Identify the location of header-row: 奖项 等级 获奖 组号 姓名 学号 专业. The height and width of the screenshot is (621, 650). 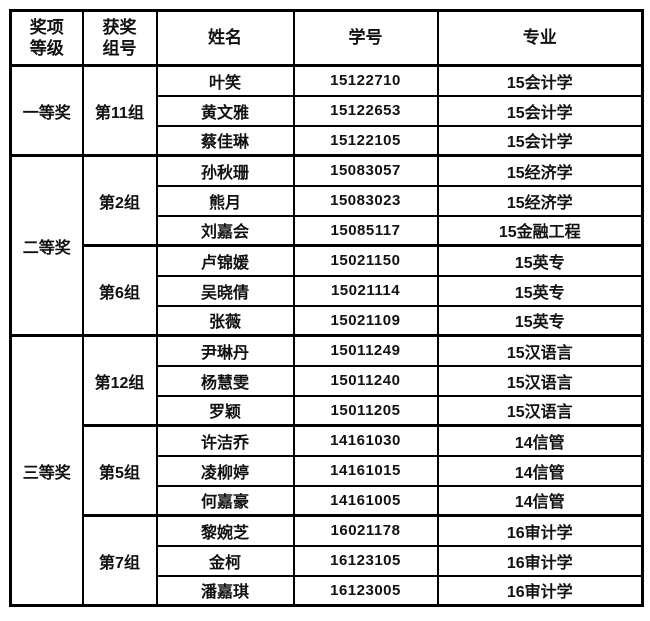
(326, 38).